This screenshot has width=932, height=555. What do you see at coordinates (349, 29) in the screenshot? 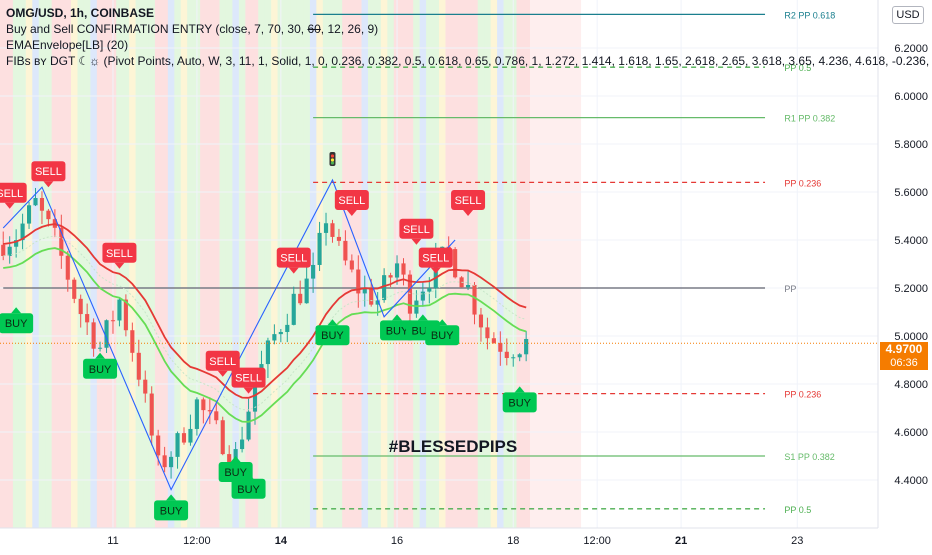
I see `indicator-buy-sell-suffix: , 12, 26, 9)` at bounding box center [349, 29].